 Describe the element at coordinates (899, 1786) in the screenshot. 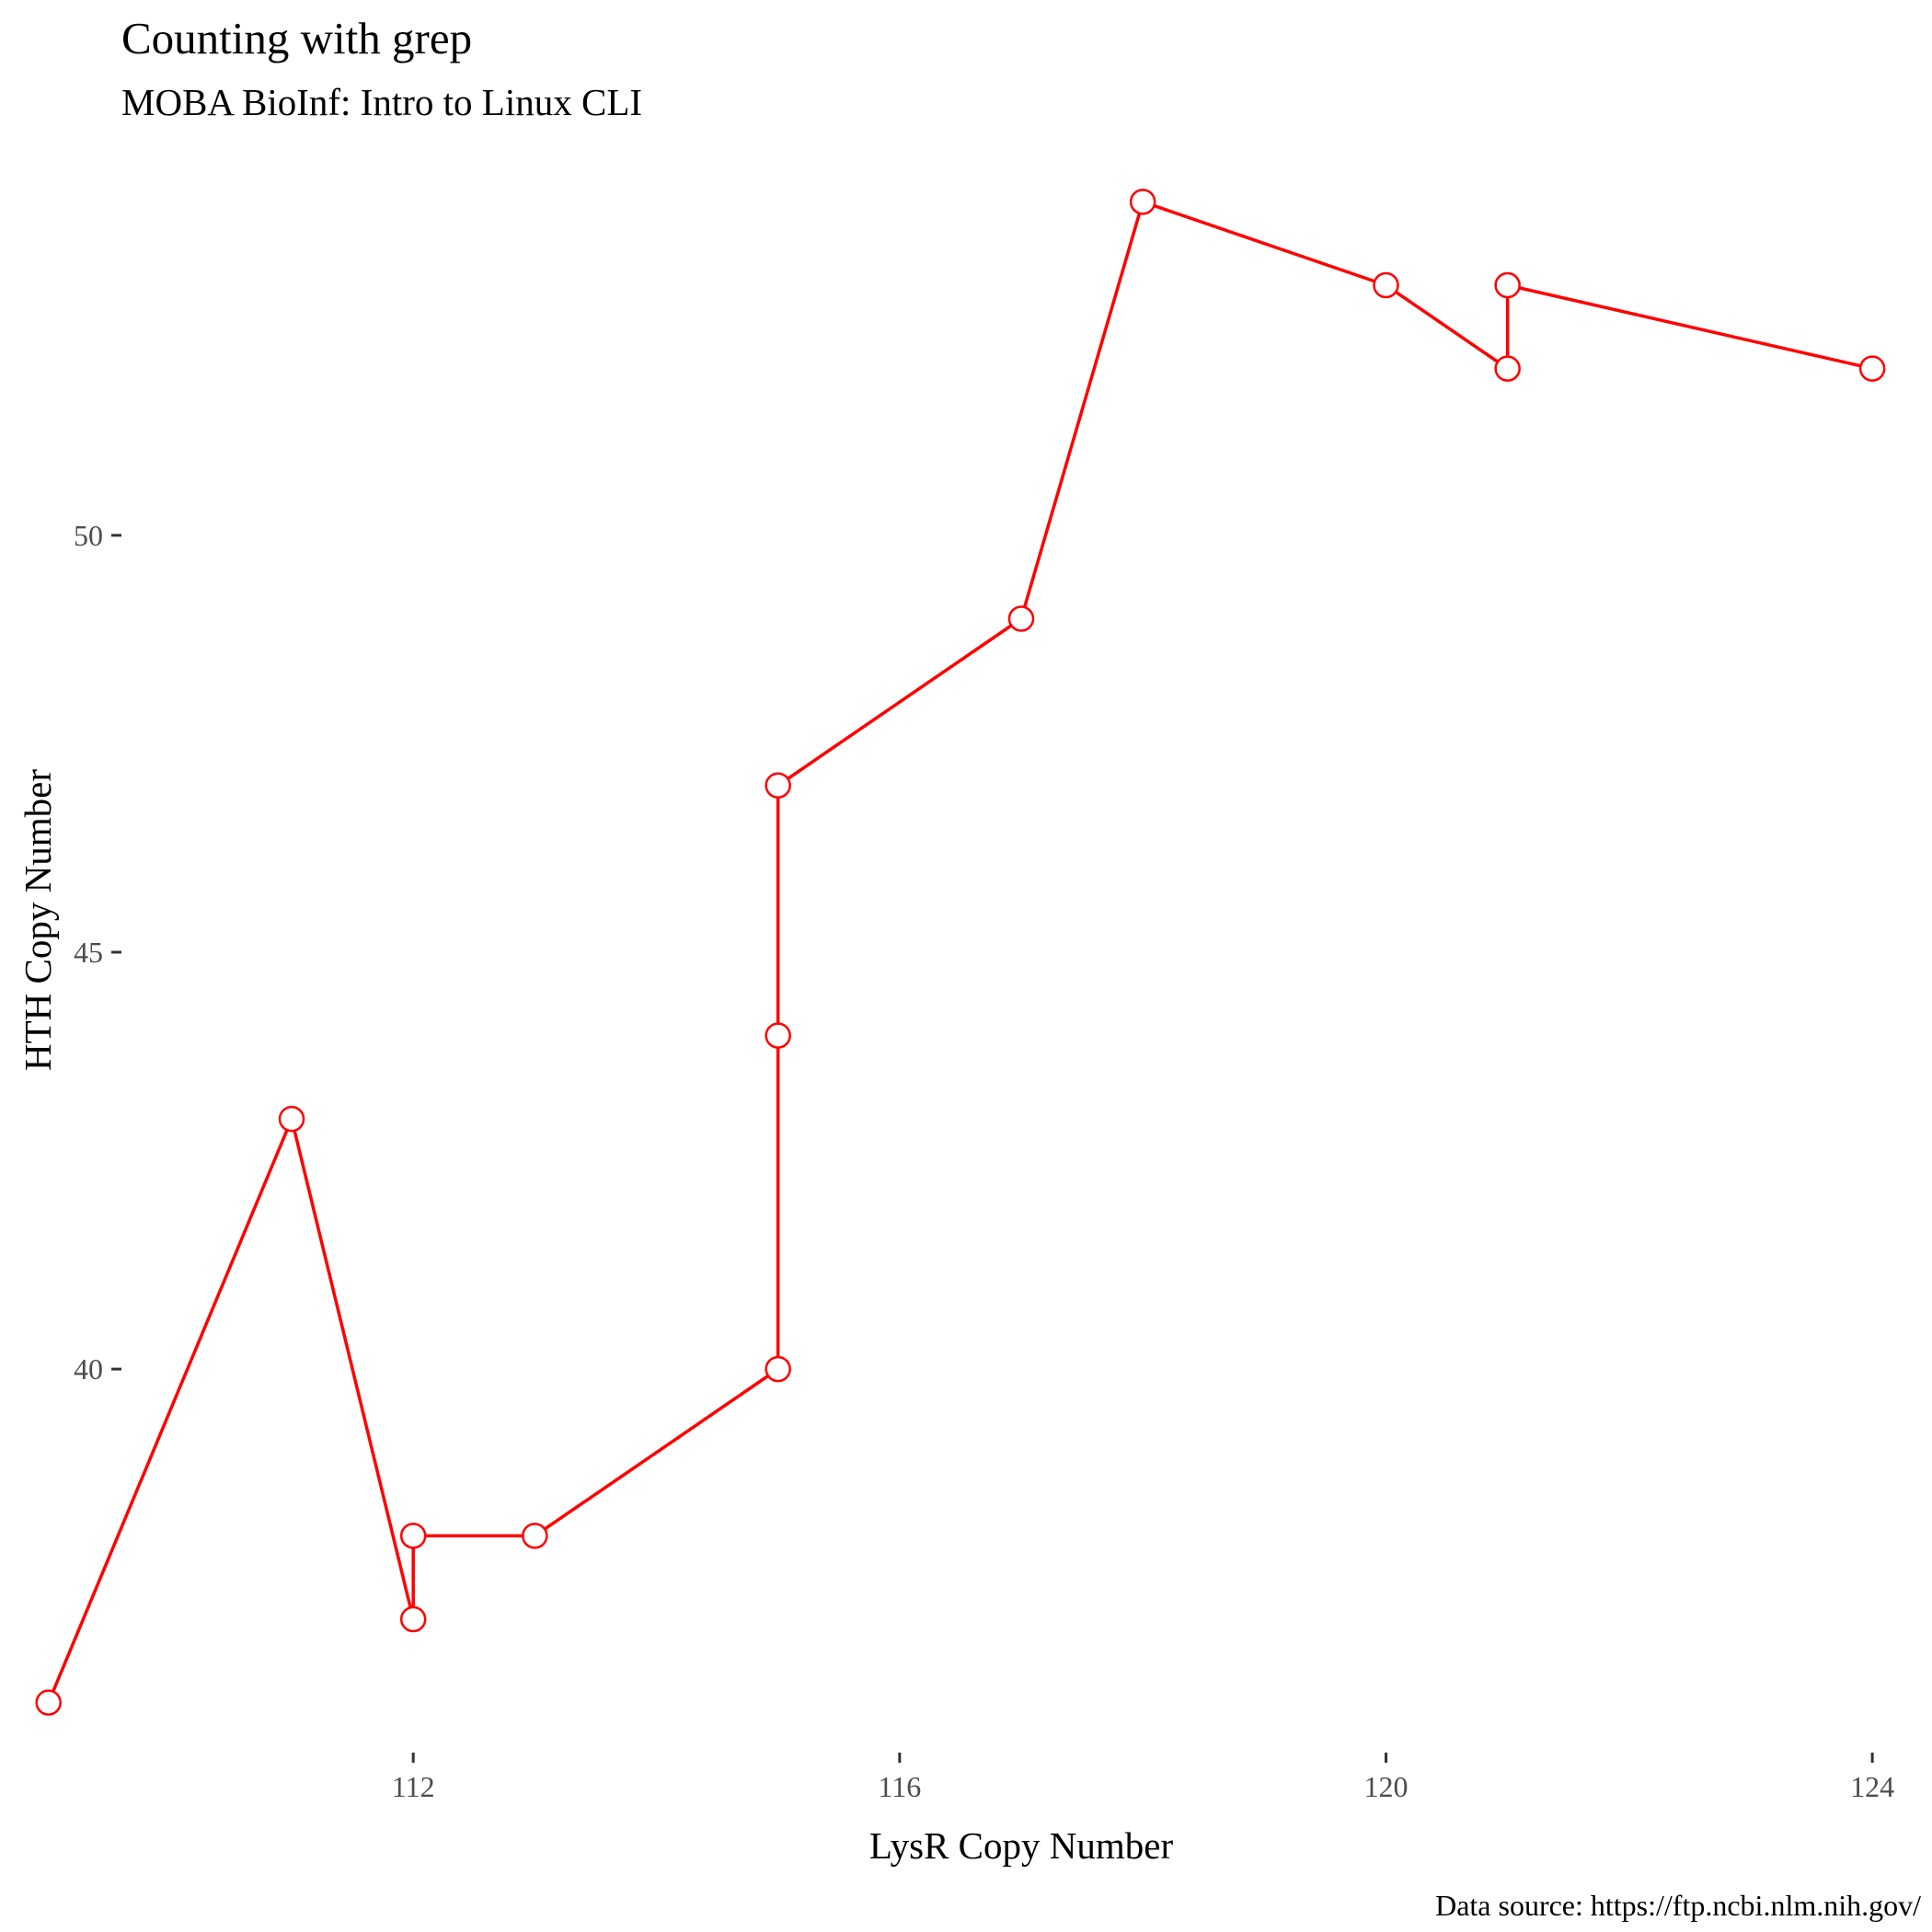

I see `x-tick-label-1: 116` at that location.